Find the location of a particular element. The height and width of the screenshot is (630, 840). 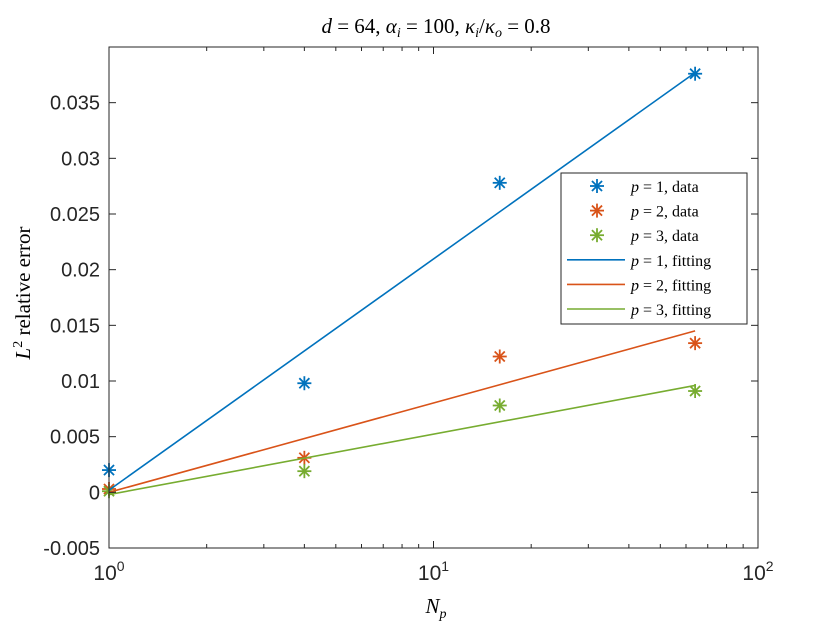

y-tick-label: 0.015 is located at coordinates (75, 326).